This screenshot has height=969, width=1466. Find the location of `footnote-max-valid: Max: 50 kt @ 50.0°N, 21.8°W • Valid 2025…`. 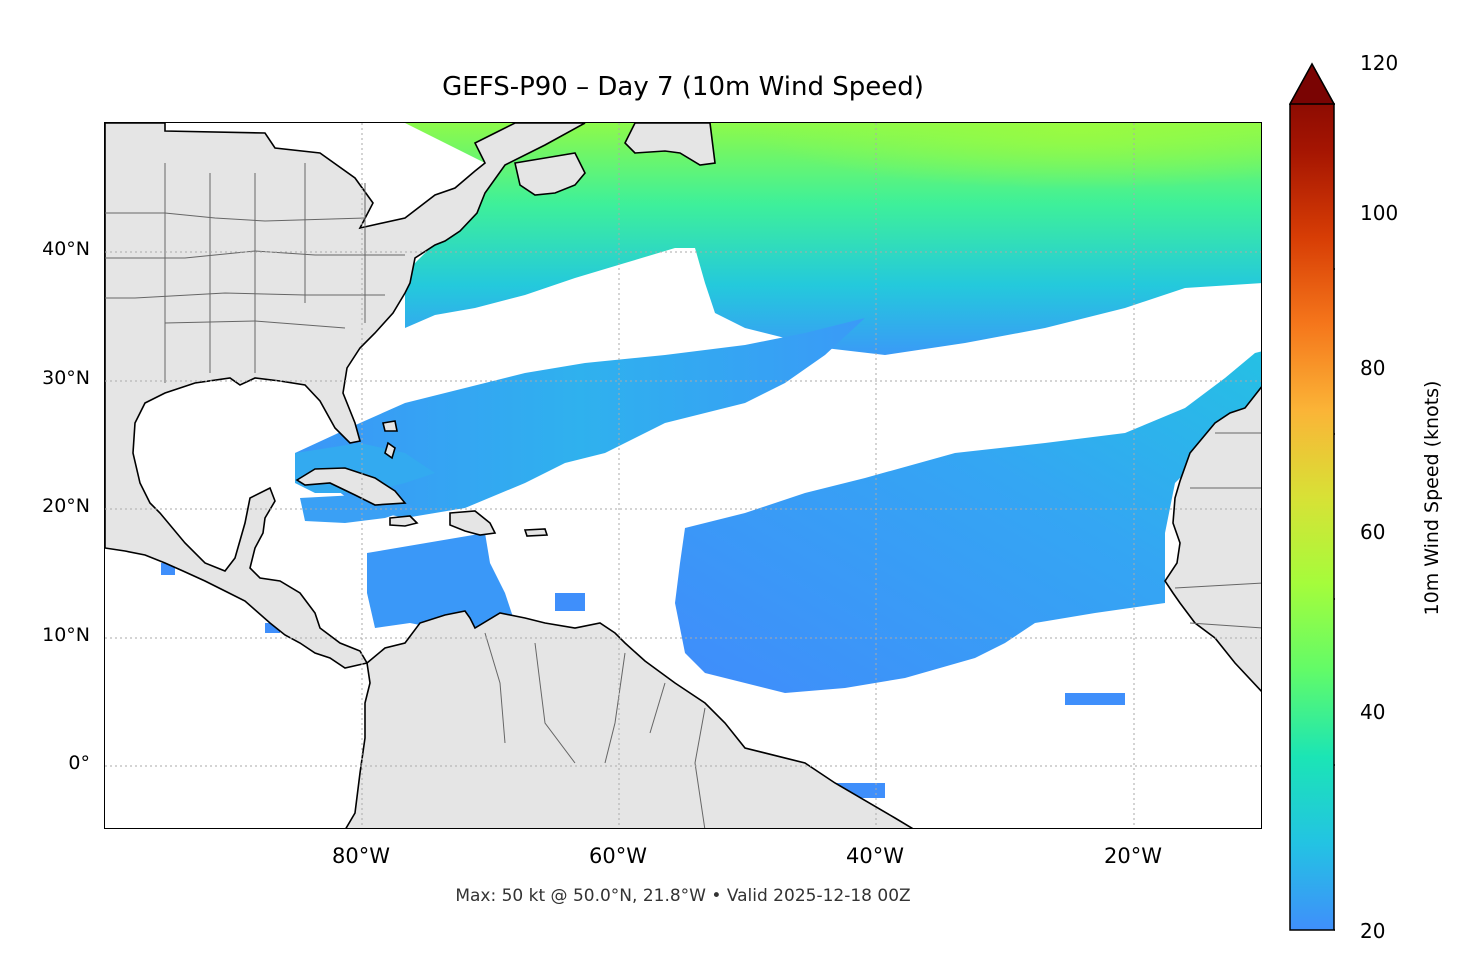

footnote-max-valid: Max: 50 kt @ 50.0°N, 21.8°W • Valid 2025… is located at coordinates (683, 896).